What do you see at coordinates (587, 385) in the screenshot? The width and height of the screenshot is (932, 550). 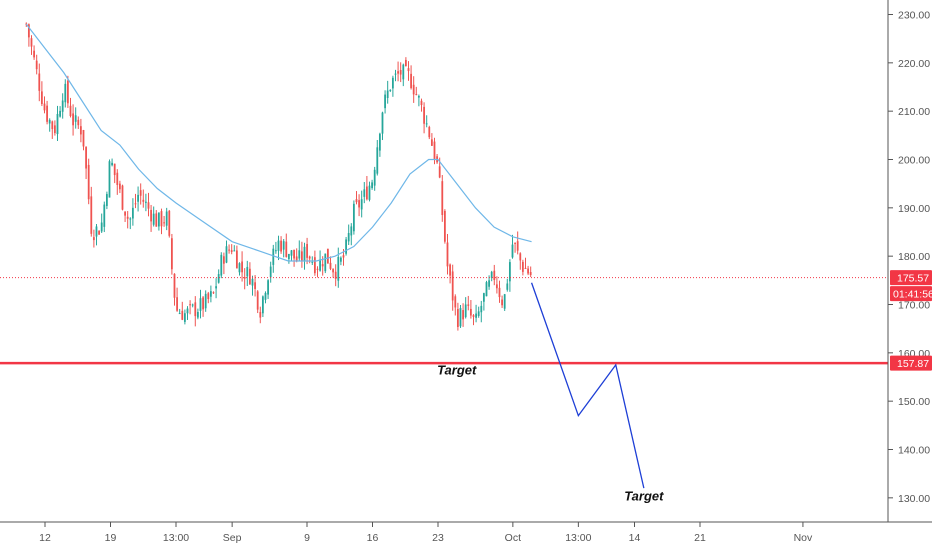 I see `projection-path` at bounding box center [587, 385].